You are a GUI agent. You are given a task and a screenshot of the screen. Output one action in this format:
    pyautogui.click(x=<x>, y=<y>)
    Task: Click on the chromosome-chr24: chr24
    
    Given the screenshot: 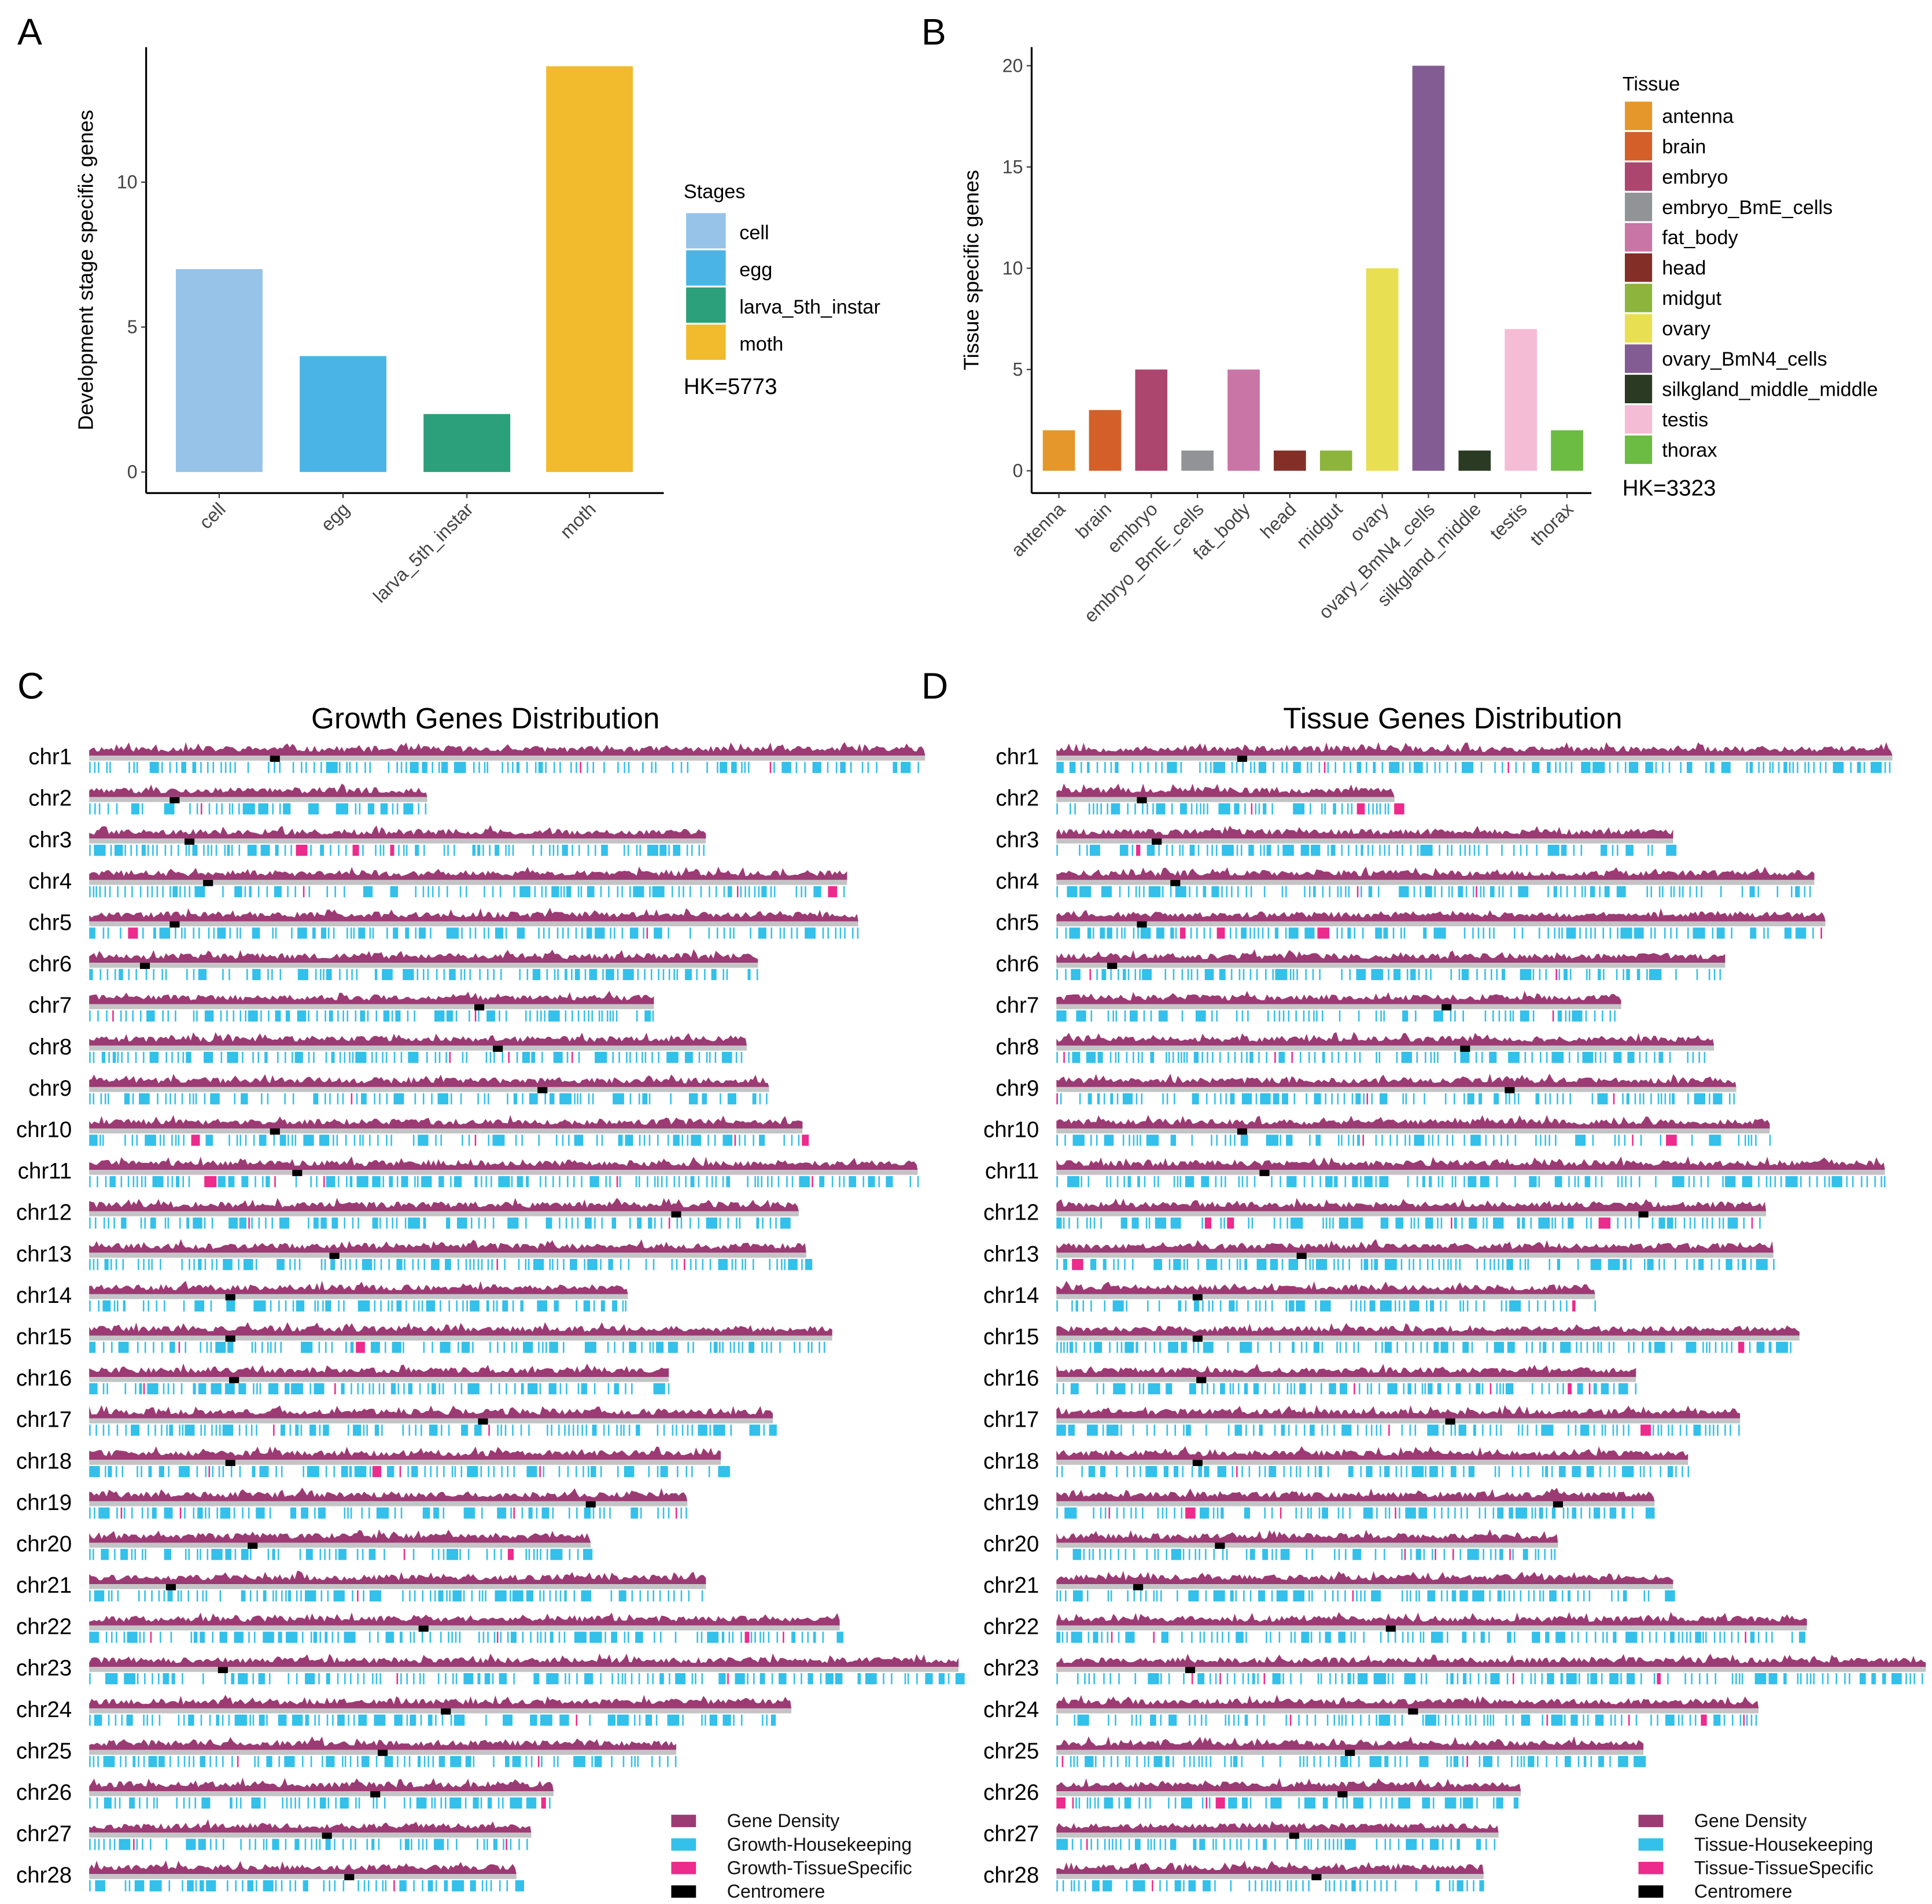 What is the action you would take?
    pyautogui.click(x=1371, y=1710)
    